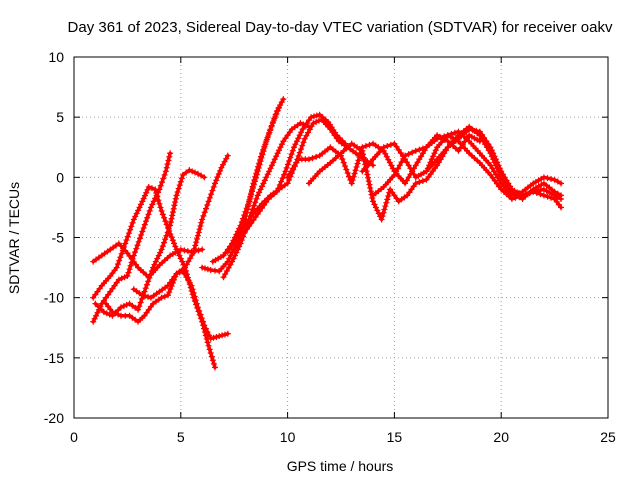 The height and width of the screenshot is (480, 640). I want to click on x-tick-label: 25, so click(608, 437).